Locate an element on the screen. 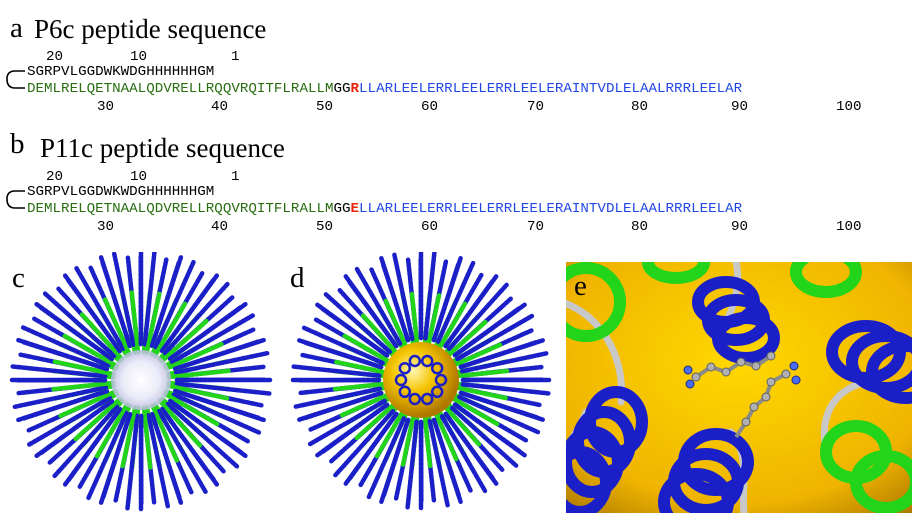 Image resolution: width=912 pixels, height=513 pixels. seq-b-bottom-number: 80 is located at coordinates (640, 227).